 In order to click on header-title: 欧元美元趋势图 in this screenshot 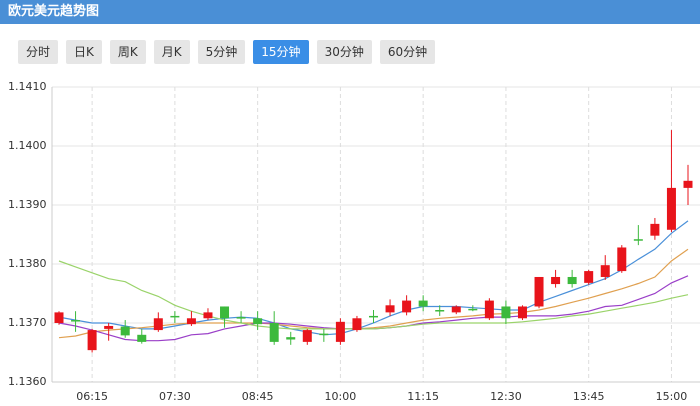, I will do `click(54, 11)`.